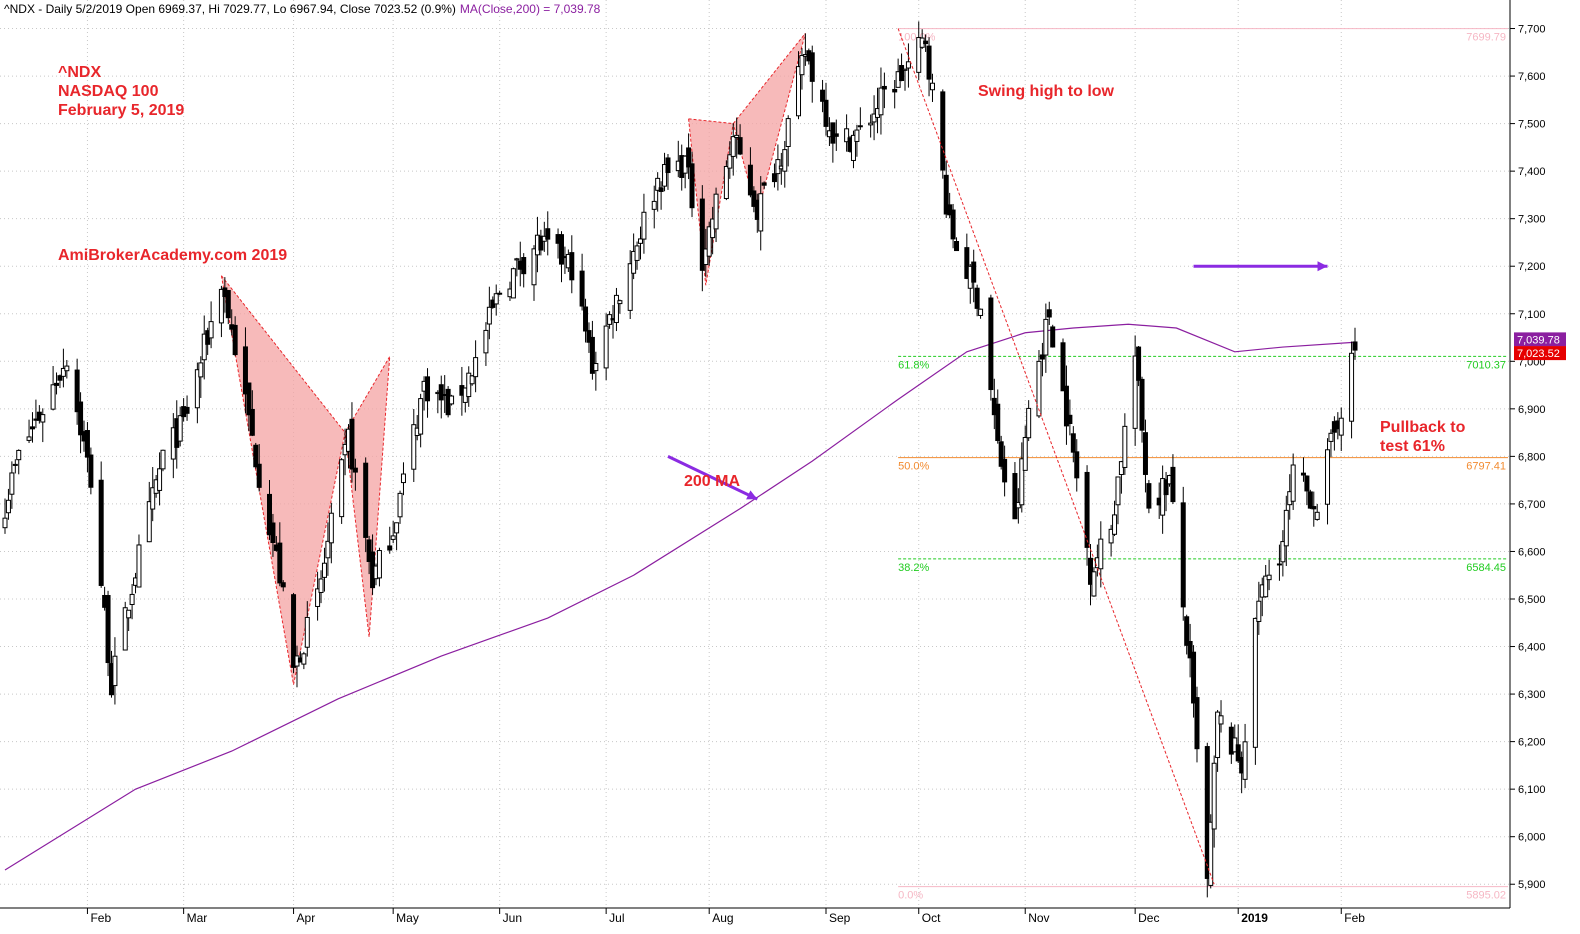 The image size is (1580, 934). I want to click on x-tick-label: Jun, so click(512, 918).